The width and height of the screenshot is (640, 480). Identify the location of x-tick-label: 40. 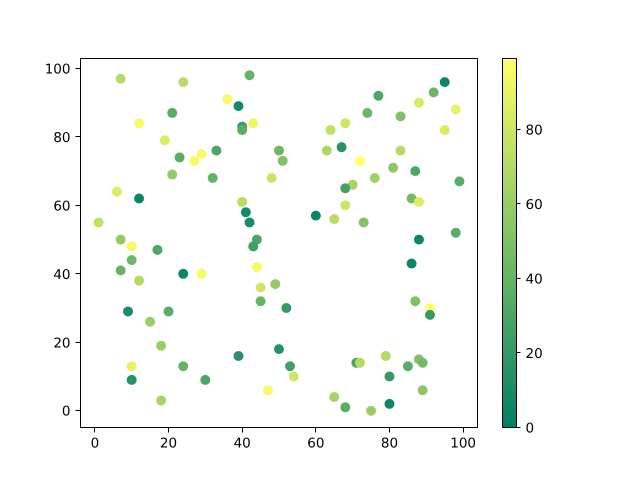
(242, 444).